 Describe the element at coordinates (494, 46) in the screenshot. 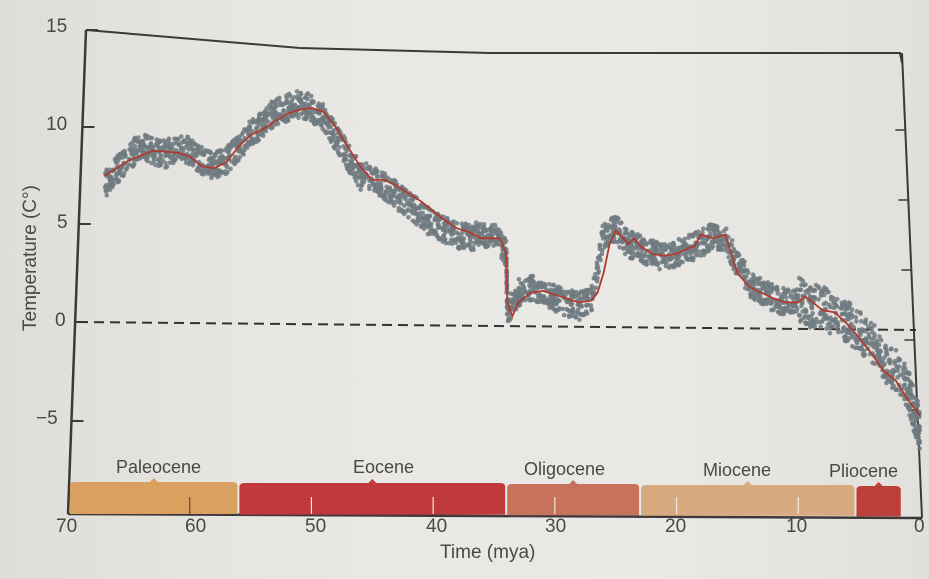

I see `plot-top-border` at that location.